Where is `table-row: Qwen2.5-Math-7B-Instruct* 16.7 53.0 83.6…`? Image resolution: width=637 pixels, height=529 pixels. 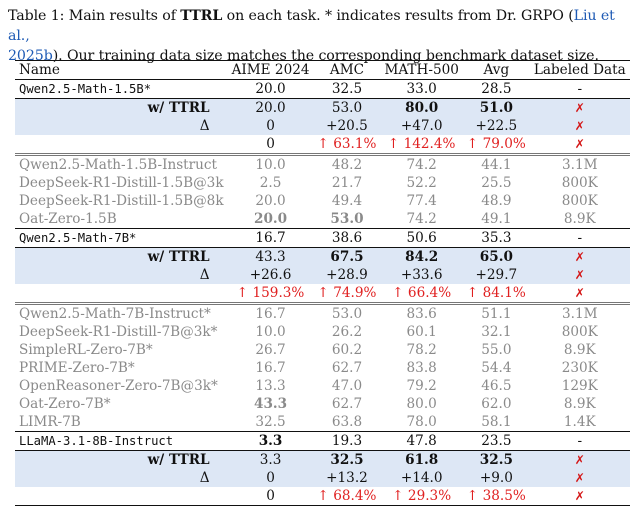 table-row: Qwen2.5-Math-7B-Instruct* 16.7 53.0 83.6… is located at coordinates (322, 312).